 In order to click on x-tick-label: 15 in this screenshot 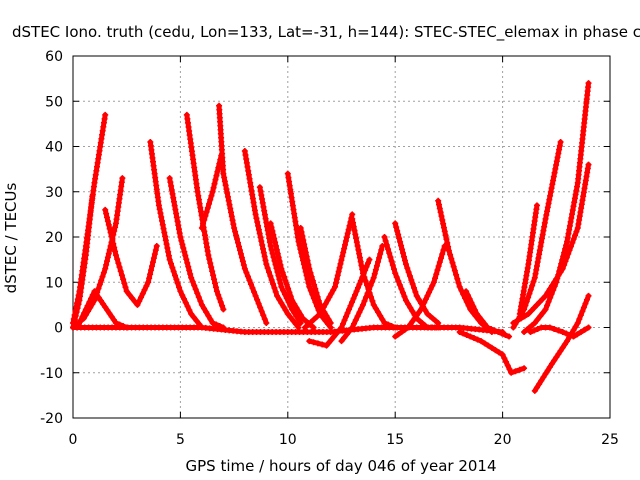, I will do `click(395, 440)`.